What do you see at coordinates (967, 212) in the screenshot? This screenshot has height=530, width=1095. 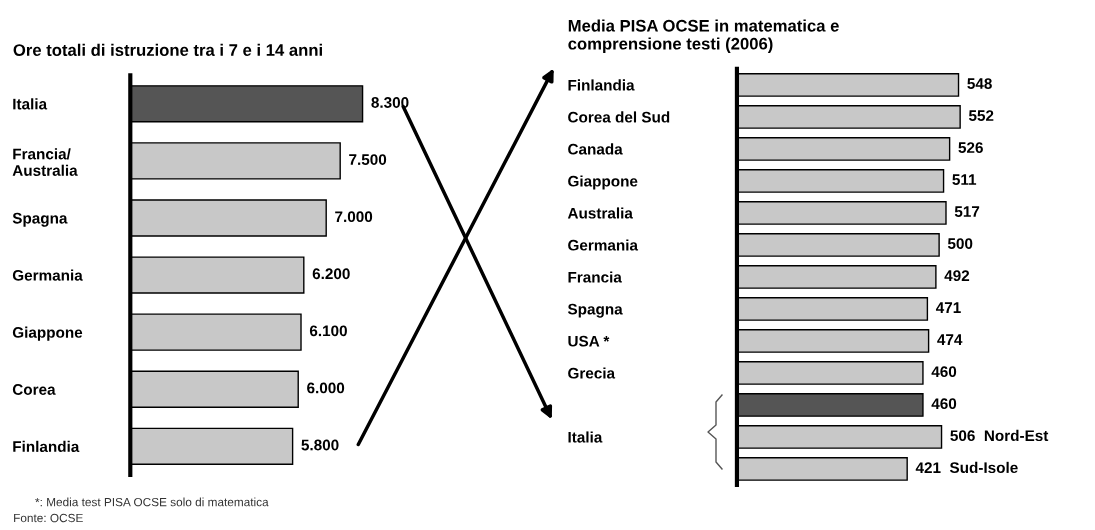 I see `data-label: 517` at bounding box center [967, 212].